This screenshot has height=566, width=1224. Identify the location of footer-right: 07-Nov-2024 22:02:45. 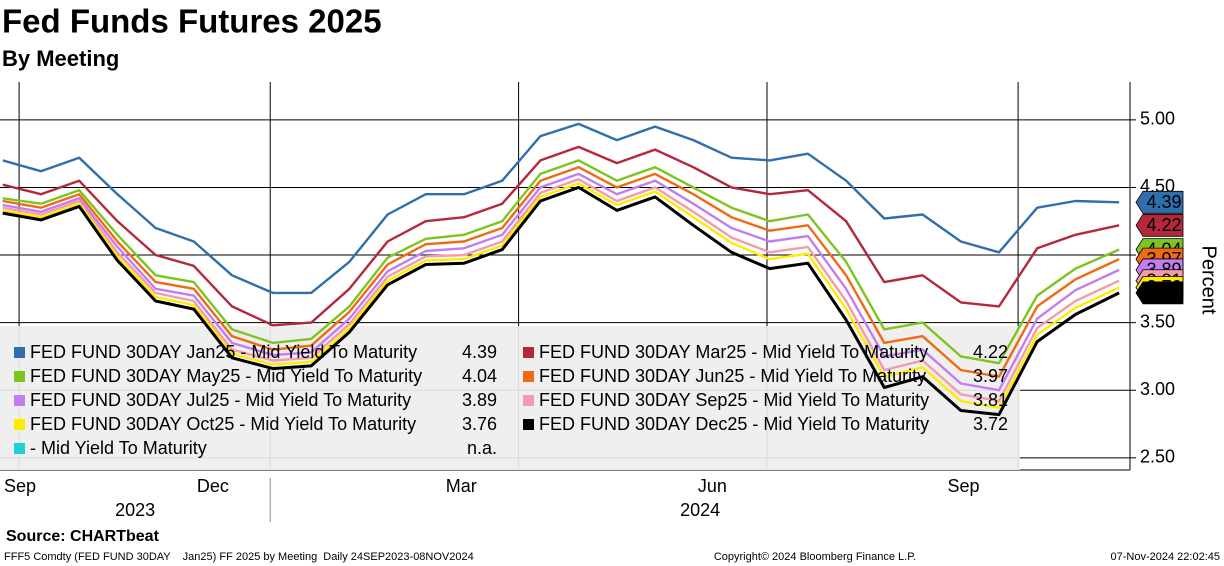
(1165, 557).